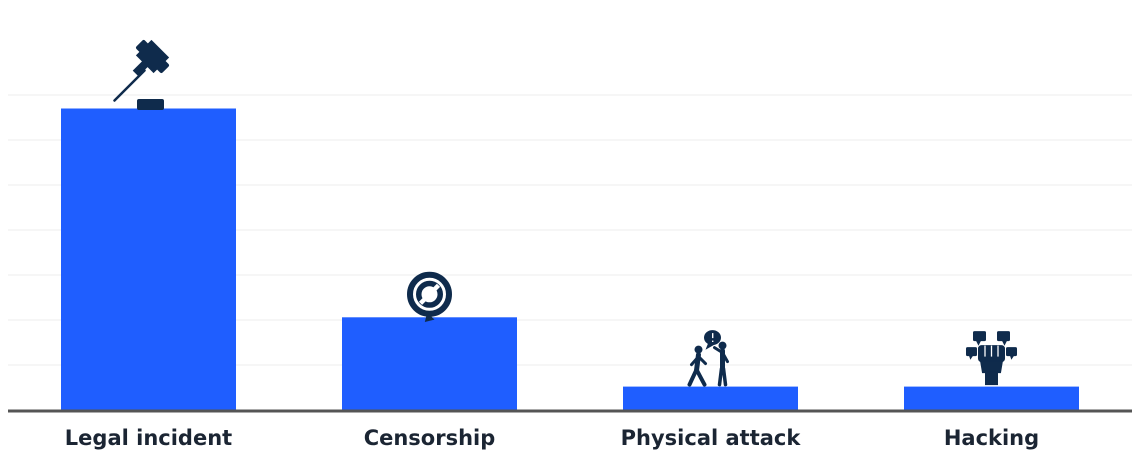 Image resolution: width=1140 pixels, height=454 pixels. Describe the element at coordinates (991, 398) in the screenshot. I see `bar-hacking` at that location.